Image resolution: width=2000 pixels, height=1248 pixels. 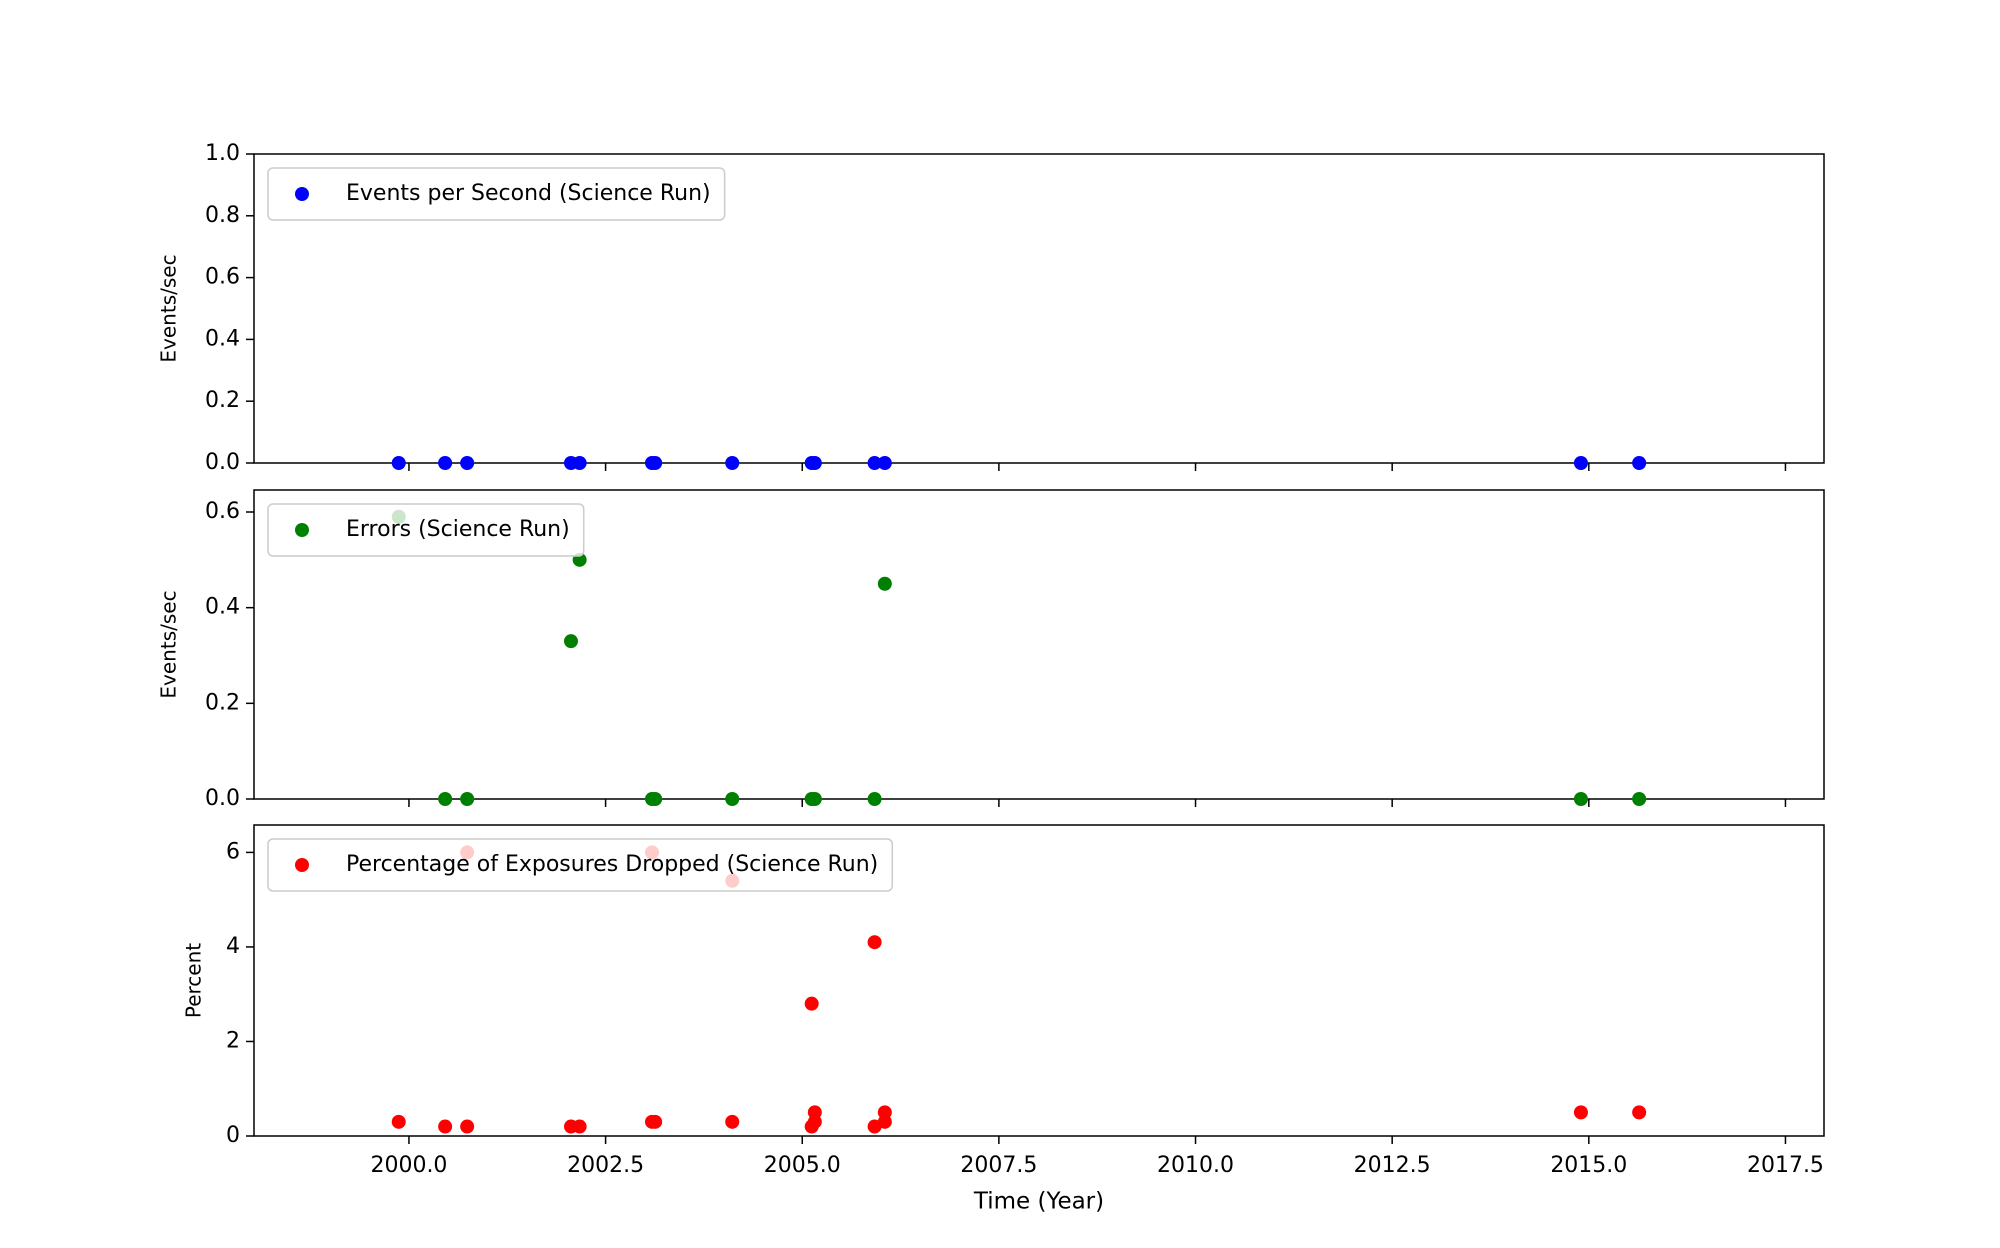 I want to click on legend-label: Events per Second (Science Run), so click(x=528, y=193).